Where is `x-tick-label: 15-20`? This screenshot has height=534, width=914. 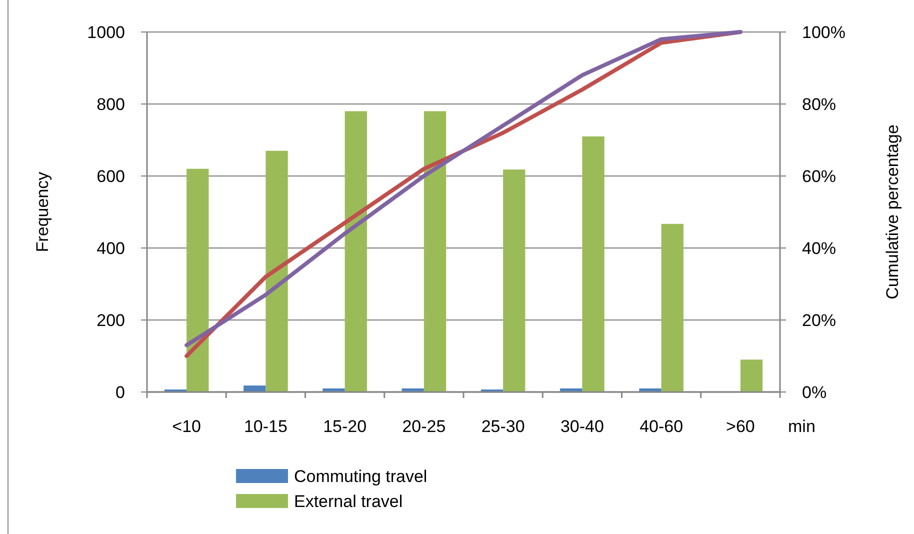 x-tick-label: 15-20 is located at coordinates (345, 426).